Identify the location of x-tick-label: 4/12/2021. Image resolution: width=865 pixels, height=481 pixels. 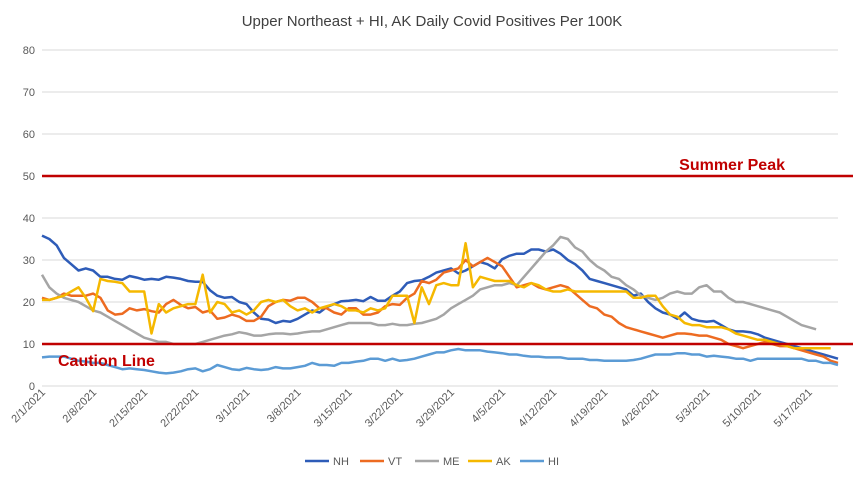
(537, 408).